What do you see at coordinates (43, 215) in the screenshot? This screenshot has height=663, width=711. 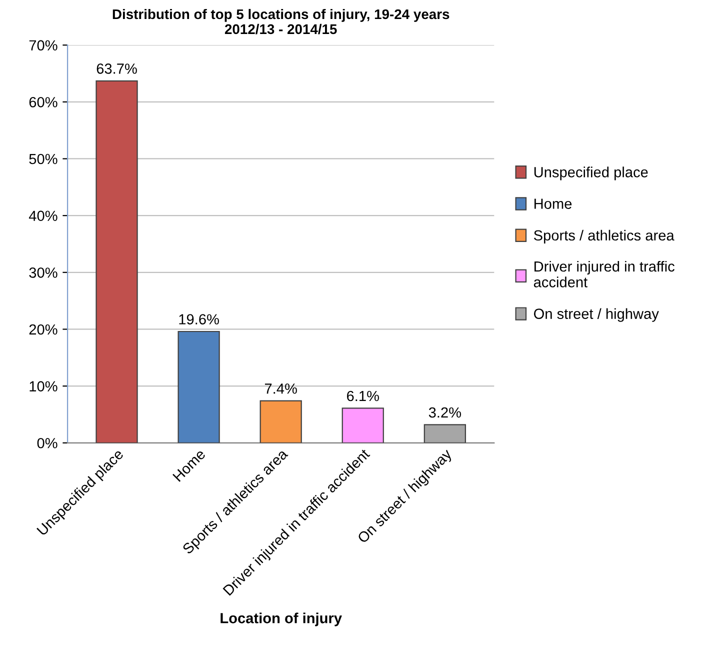 I see `y-tick-label: 40%` at bounding box center [43, 215].